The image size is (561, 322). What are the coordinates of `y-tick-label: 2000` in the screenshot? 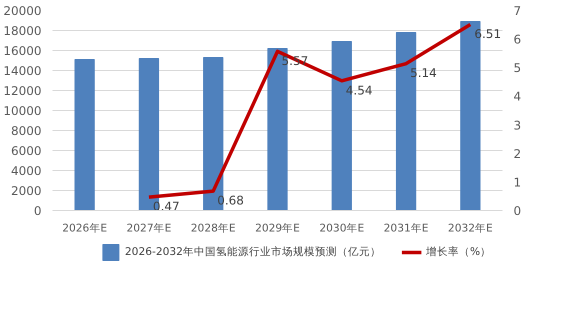 It's located at (26, 191).